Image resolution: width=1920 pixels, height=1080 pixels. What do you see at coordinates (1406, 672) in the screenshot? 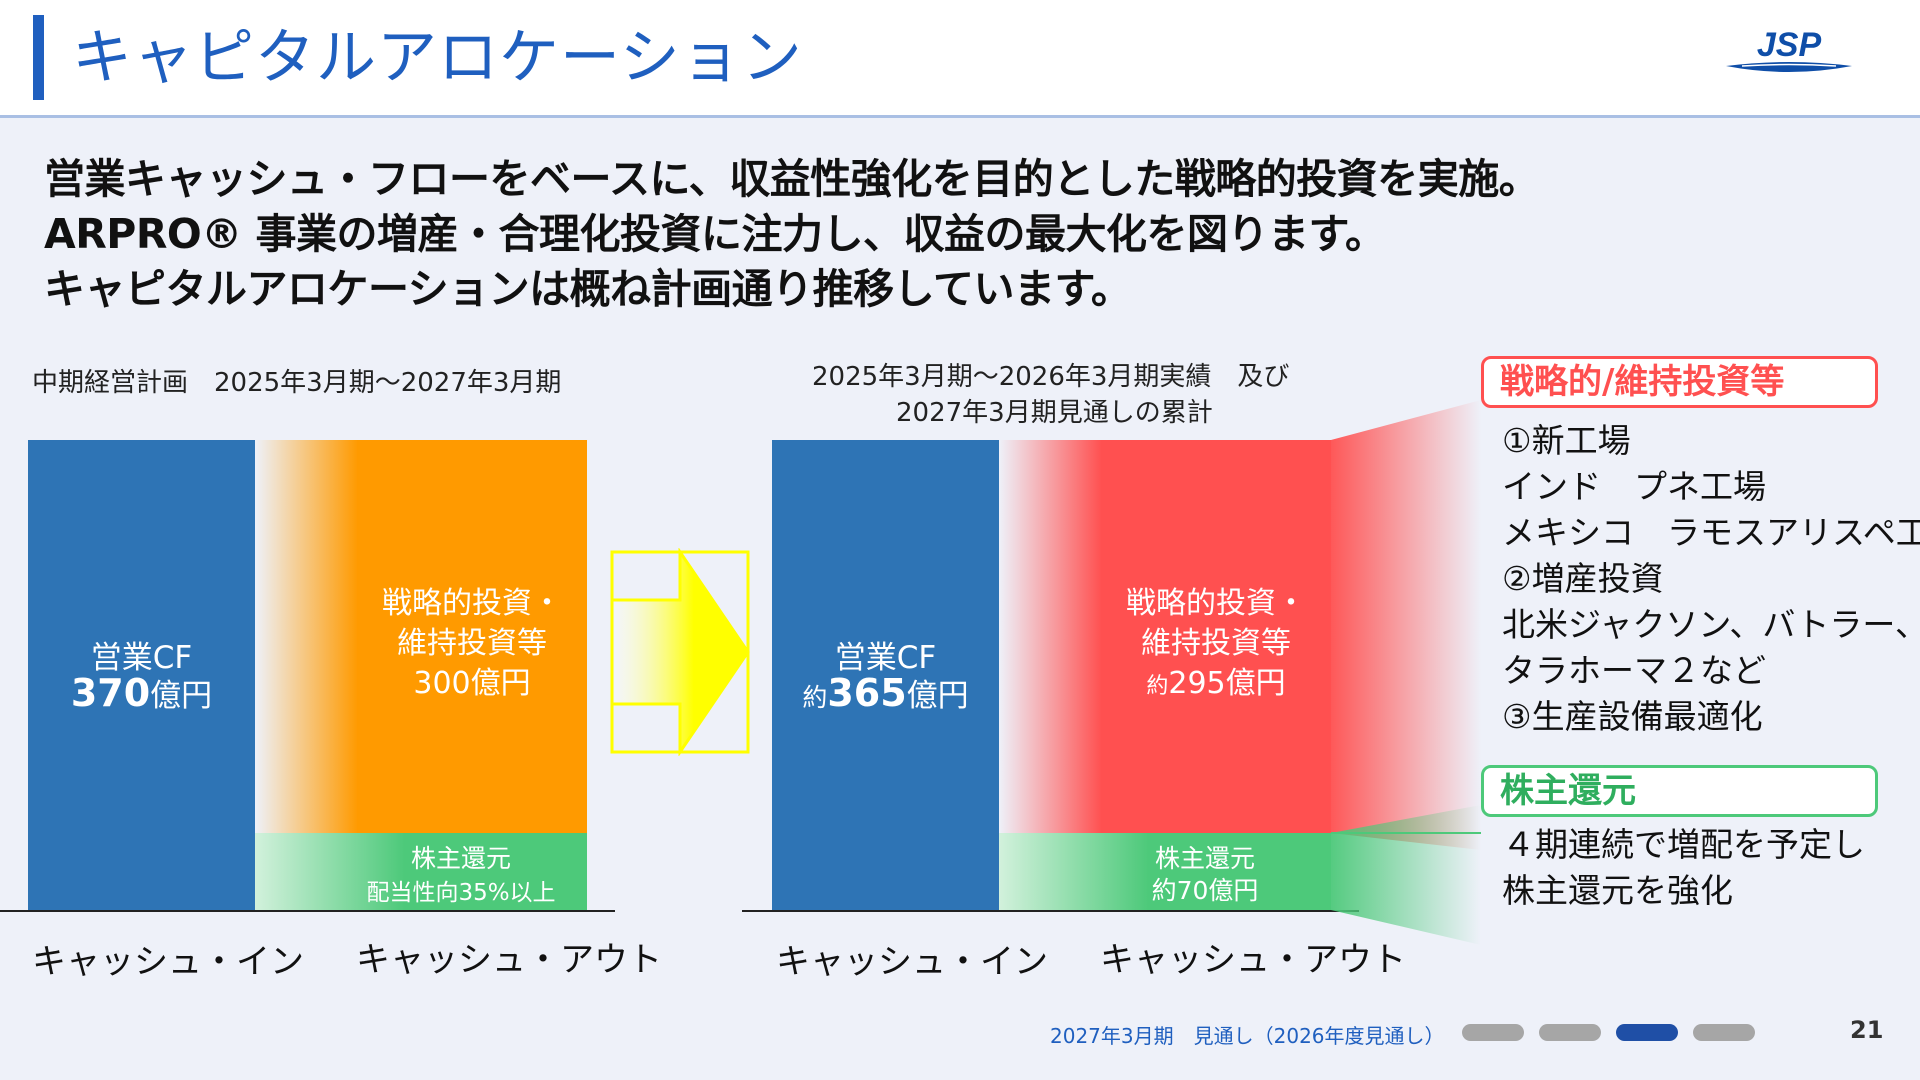
I see `callout-fan-shapes` at bounding box center [1406, 672].